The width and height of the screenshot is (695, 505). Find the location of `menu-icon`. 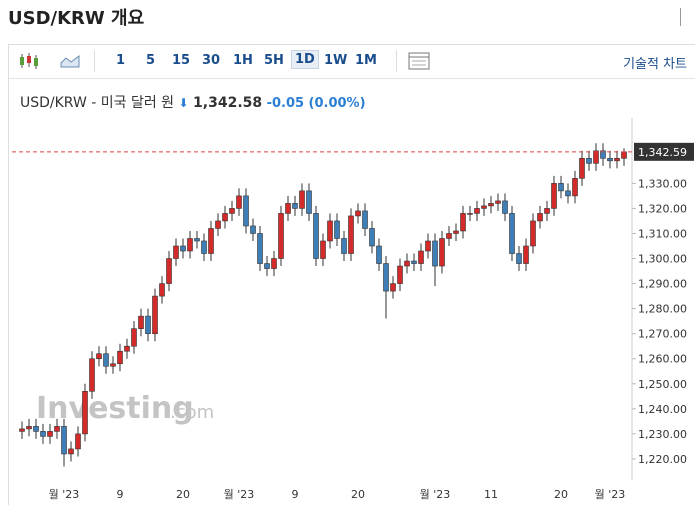

menu-icon is located at coordinates (685, 17).